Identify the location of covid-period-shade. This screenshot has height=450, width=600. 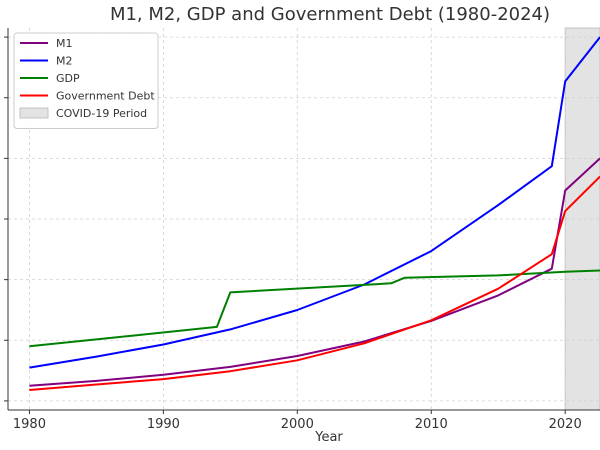
(582, 219).